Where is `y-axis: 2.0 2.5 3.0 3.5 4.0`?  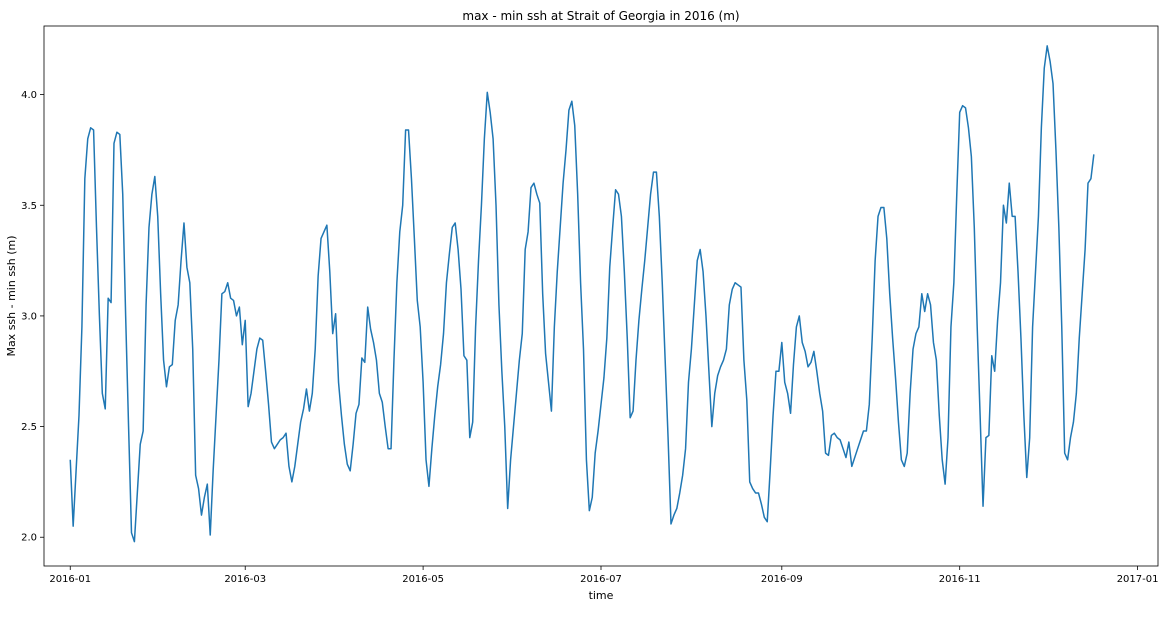 y-axis: 2.0 2.5 3.0 3.5 4.0 is located at coordinates (32, 317).